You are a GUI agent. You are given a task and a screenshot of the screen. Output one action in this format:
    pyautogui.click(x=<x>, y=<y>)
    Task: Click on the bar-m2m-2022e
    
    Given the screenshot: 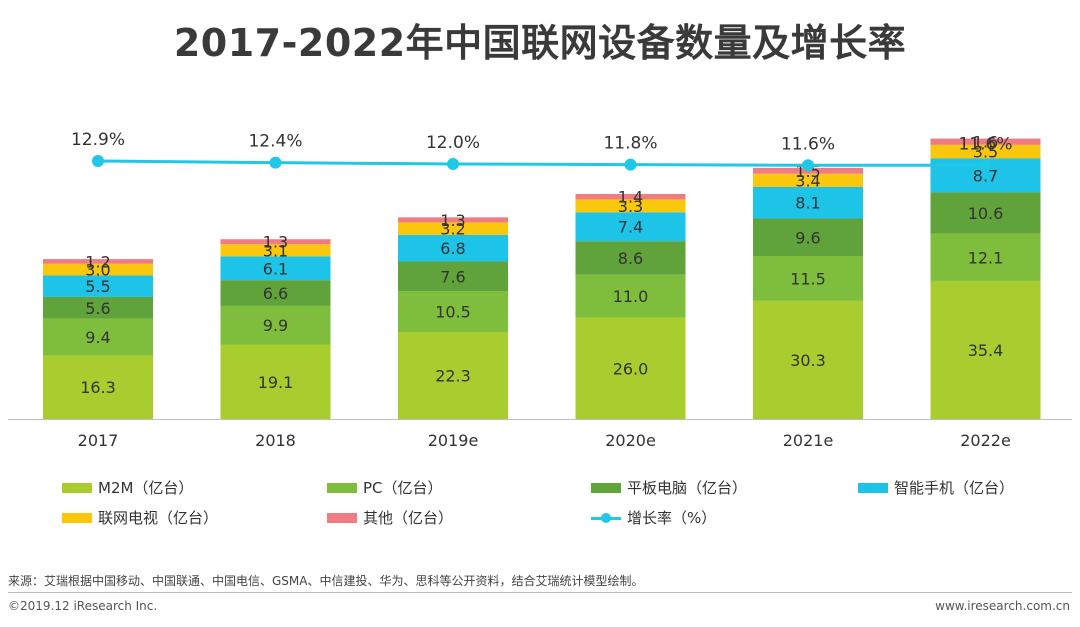 What is the action you would take?
    pyautogui.click(x=985, y=349)
    